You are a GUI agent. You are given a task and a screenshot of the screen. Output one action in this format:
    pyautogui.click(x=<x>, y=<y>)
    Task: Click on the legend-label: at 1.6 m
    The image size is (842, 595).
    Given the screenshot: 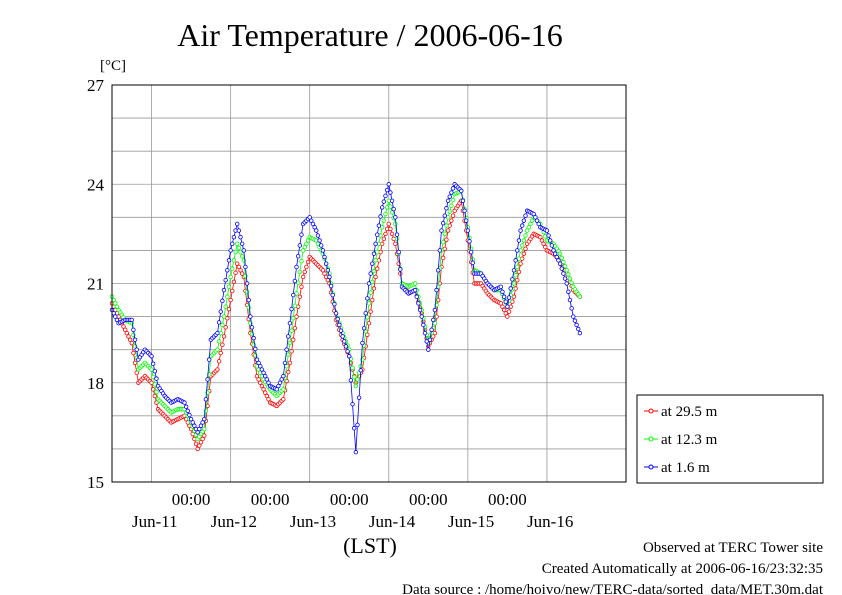 What is the action you would take?
    pyautogui.click(x=685, y=468)
    